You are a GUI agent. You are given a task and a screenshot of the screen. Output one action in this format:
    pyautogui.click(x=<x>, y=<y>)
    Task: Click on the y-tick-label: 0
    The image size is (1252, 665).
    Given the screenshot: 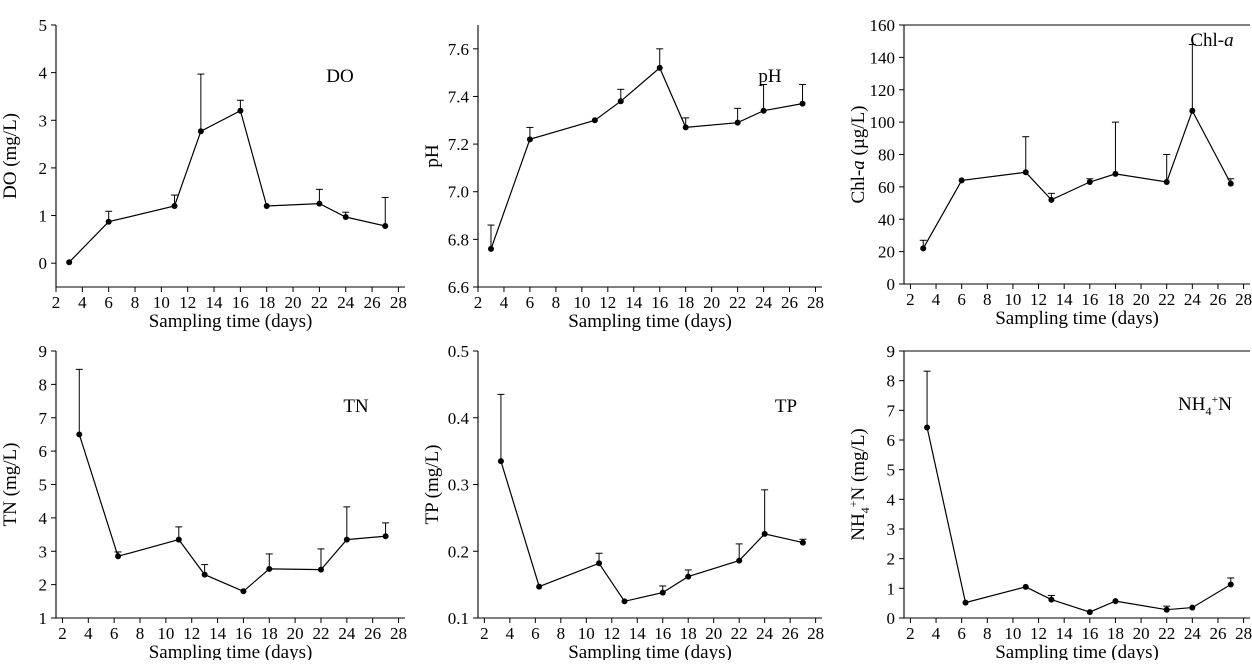 What is the action you would take?
    pyautogui.click(x=891, y=284)
    